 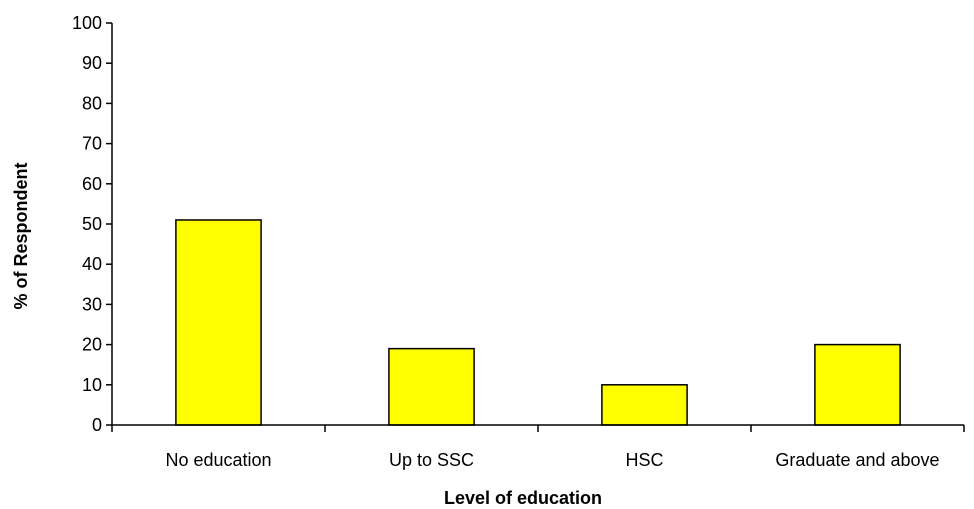 What do you see at coordinates (92, 63) in the screenshot?
I see `y-tick-label: 90` at bounding box center [92, 63].